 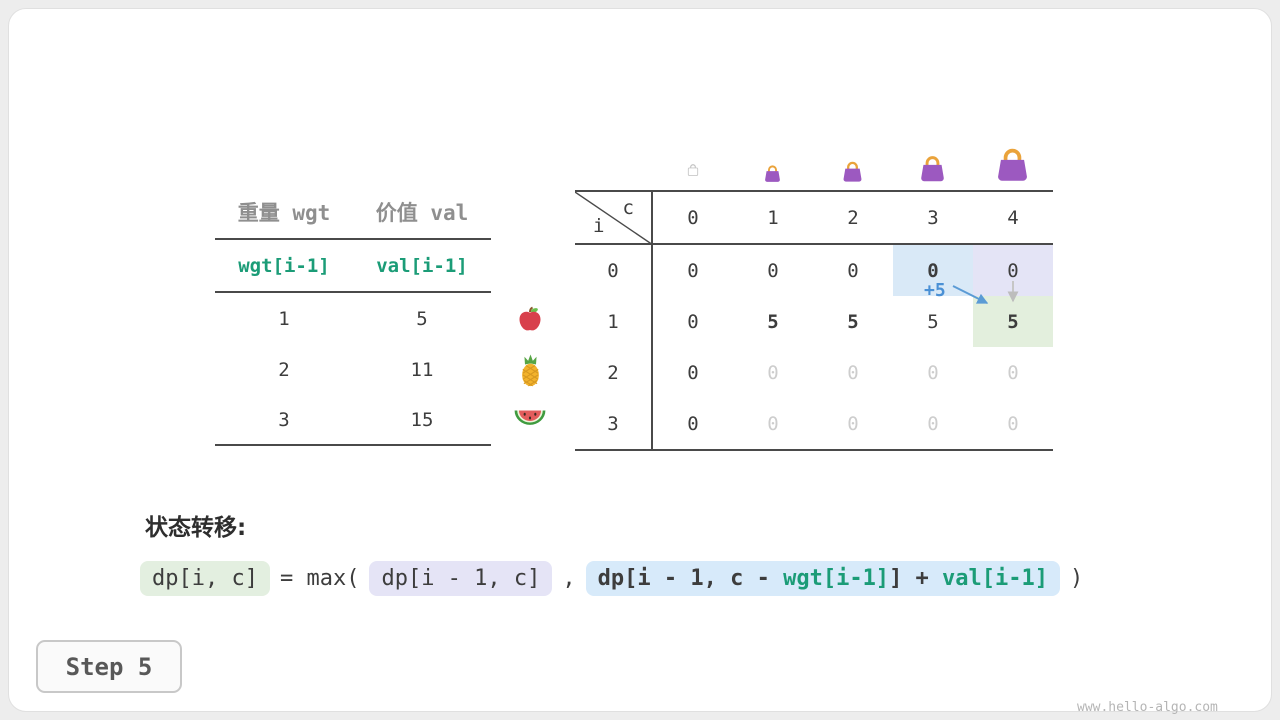 I want to click on item-2-weight: 2, so click(x=284, y=369).